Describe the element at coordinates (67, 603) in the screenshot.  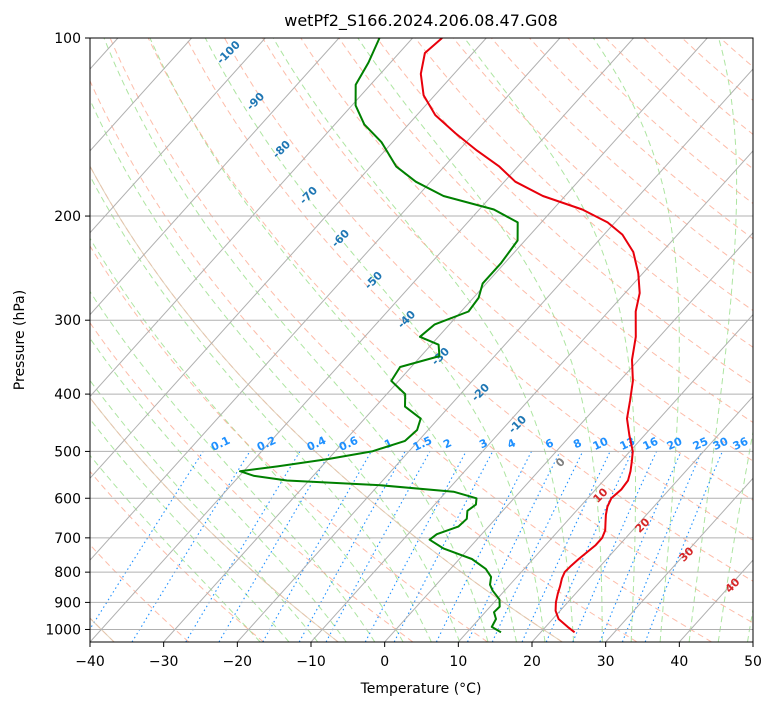
I see `y-tick-label: 900` at that location.